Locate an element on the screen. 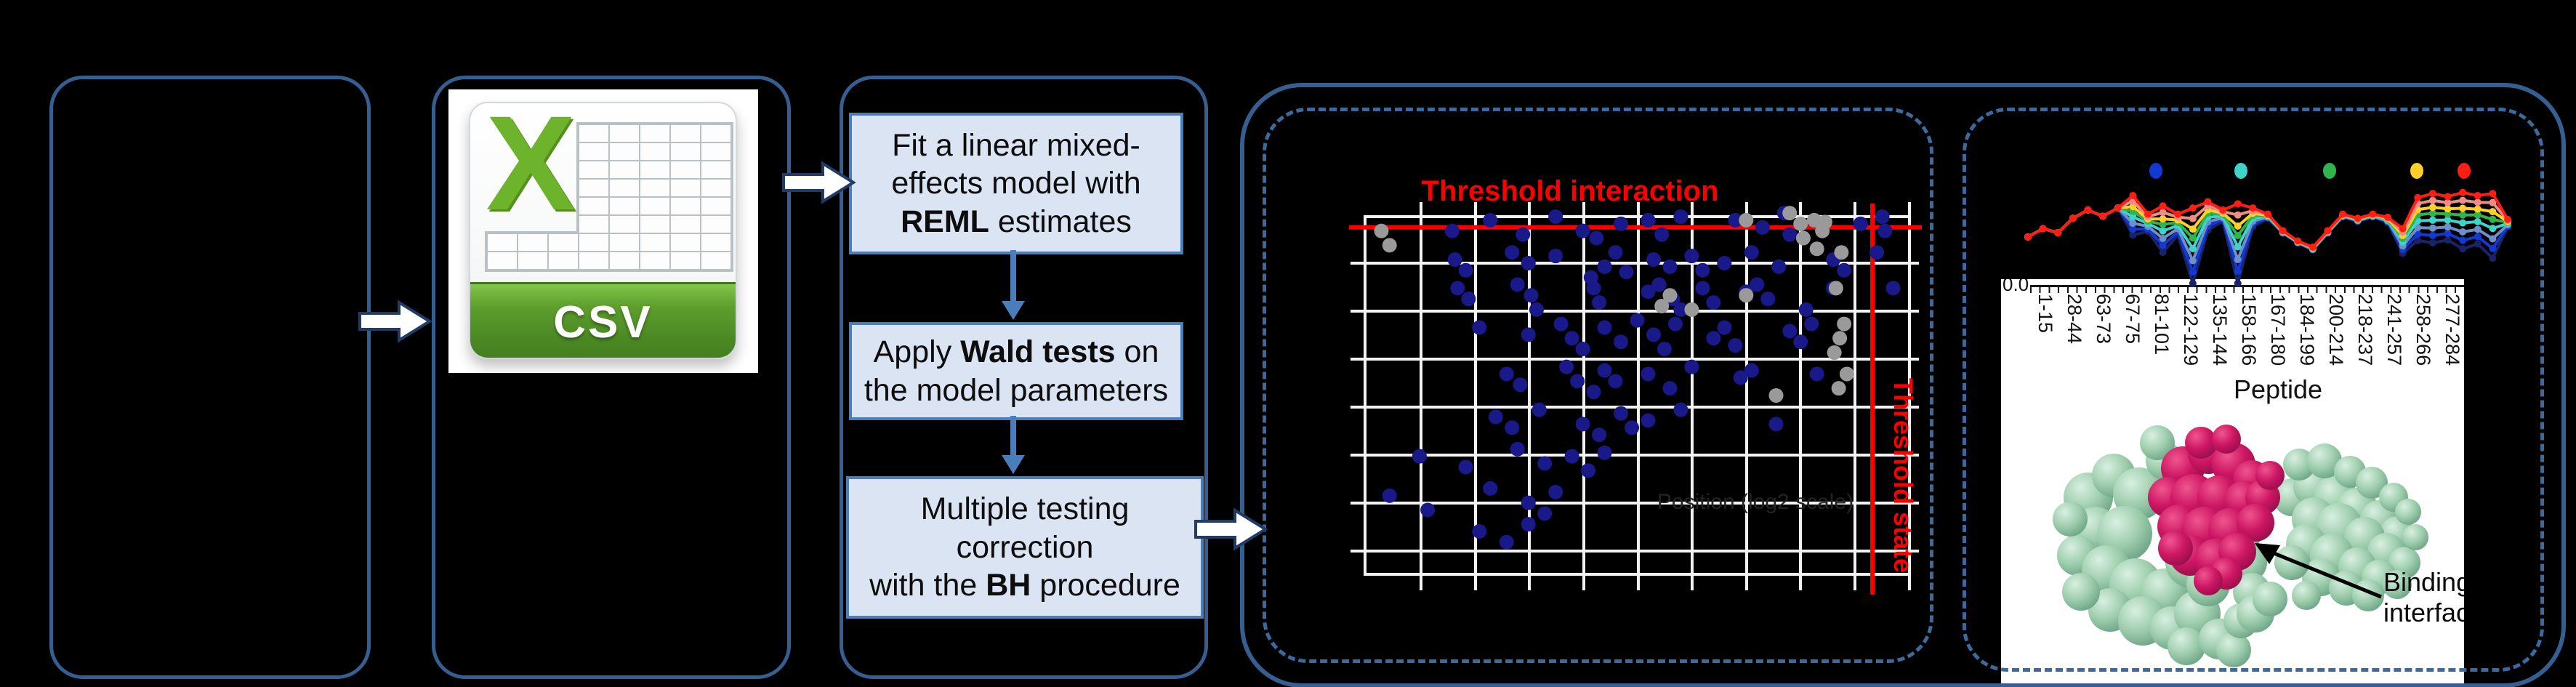 Image resolution: width=2576 pixels, height=687 pixels. spreadsheet-grid-small-icon is located at coordinates (532, 251).